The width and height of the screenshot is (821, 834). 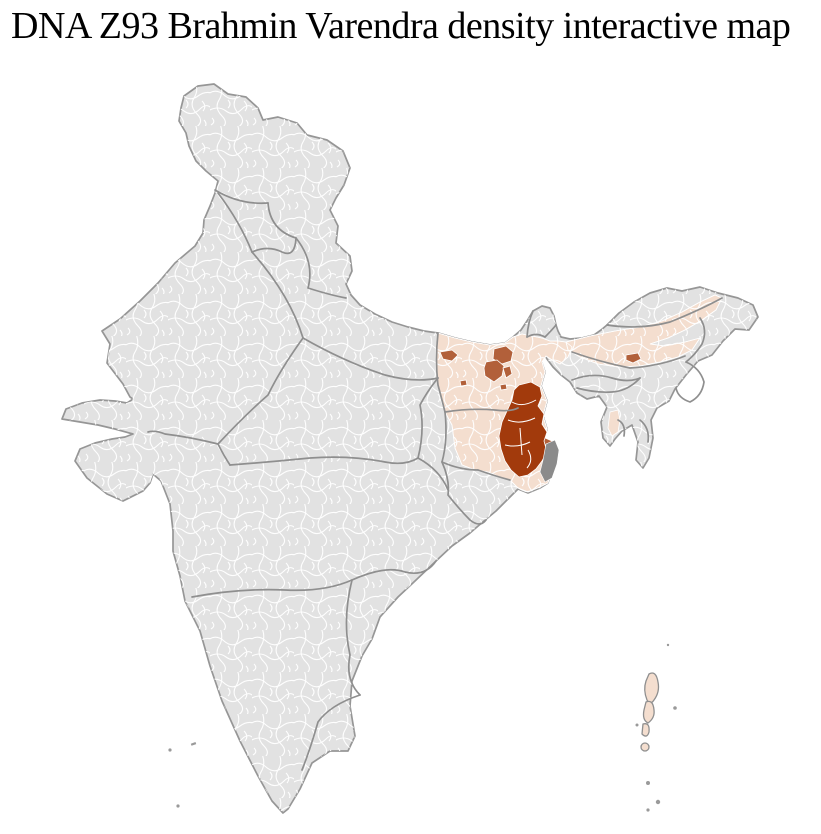 What do you see at coordinates (503, 387) in the screenshot?
I see `region-medium-speck-b` at bounding box center [503, 387].